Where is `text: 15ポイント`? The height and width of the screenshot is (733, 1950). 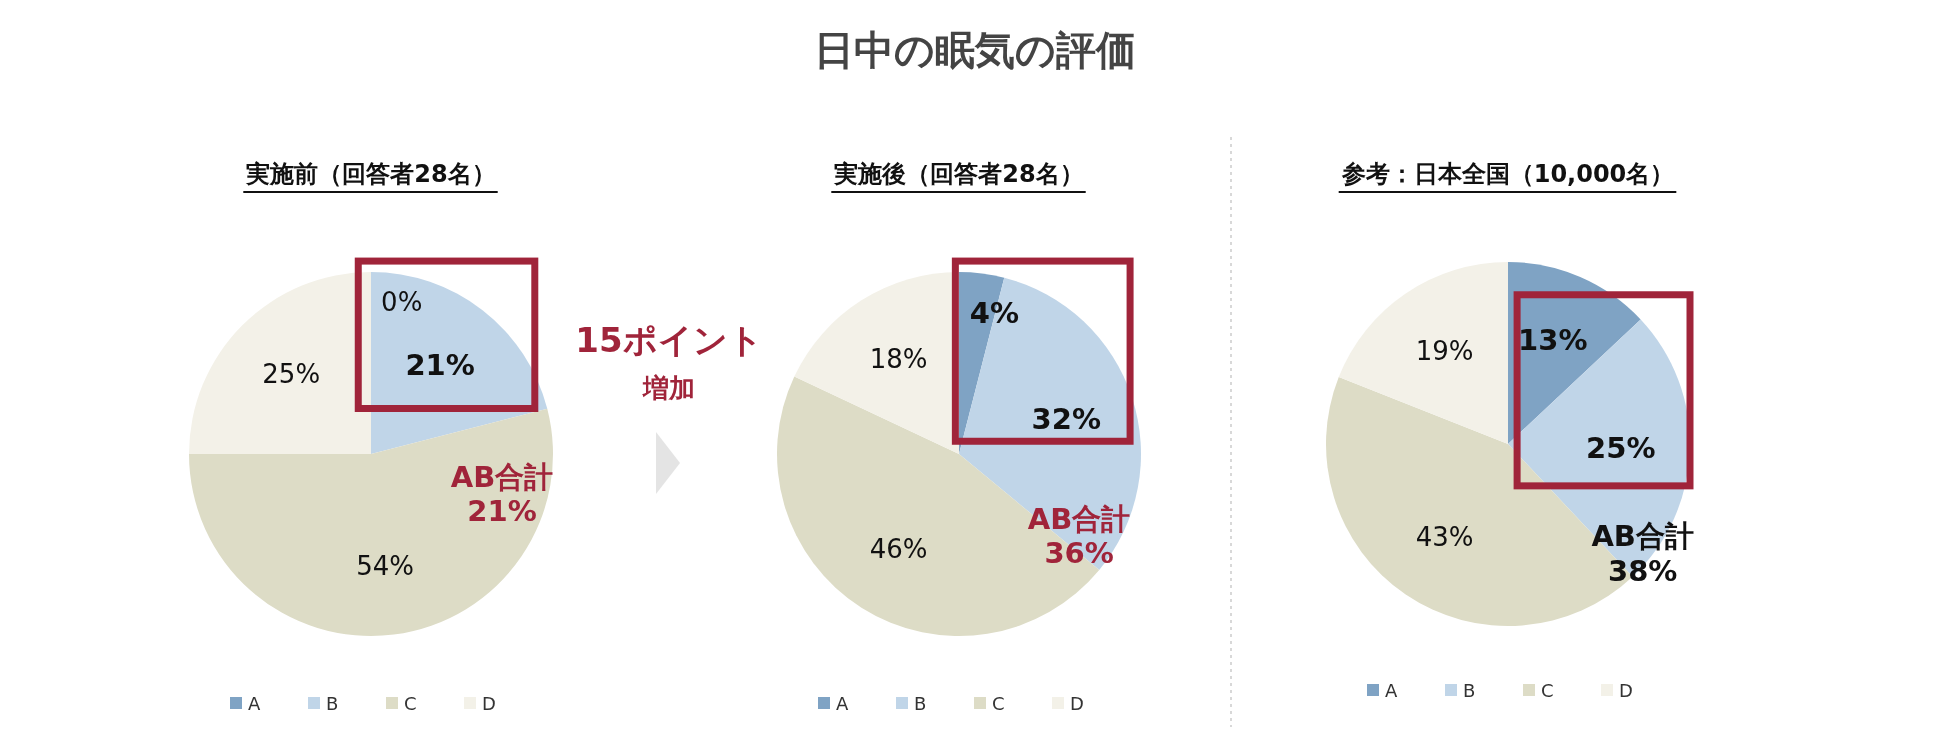
text: 15ポイント is located at coordinates (669, 340).